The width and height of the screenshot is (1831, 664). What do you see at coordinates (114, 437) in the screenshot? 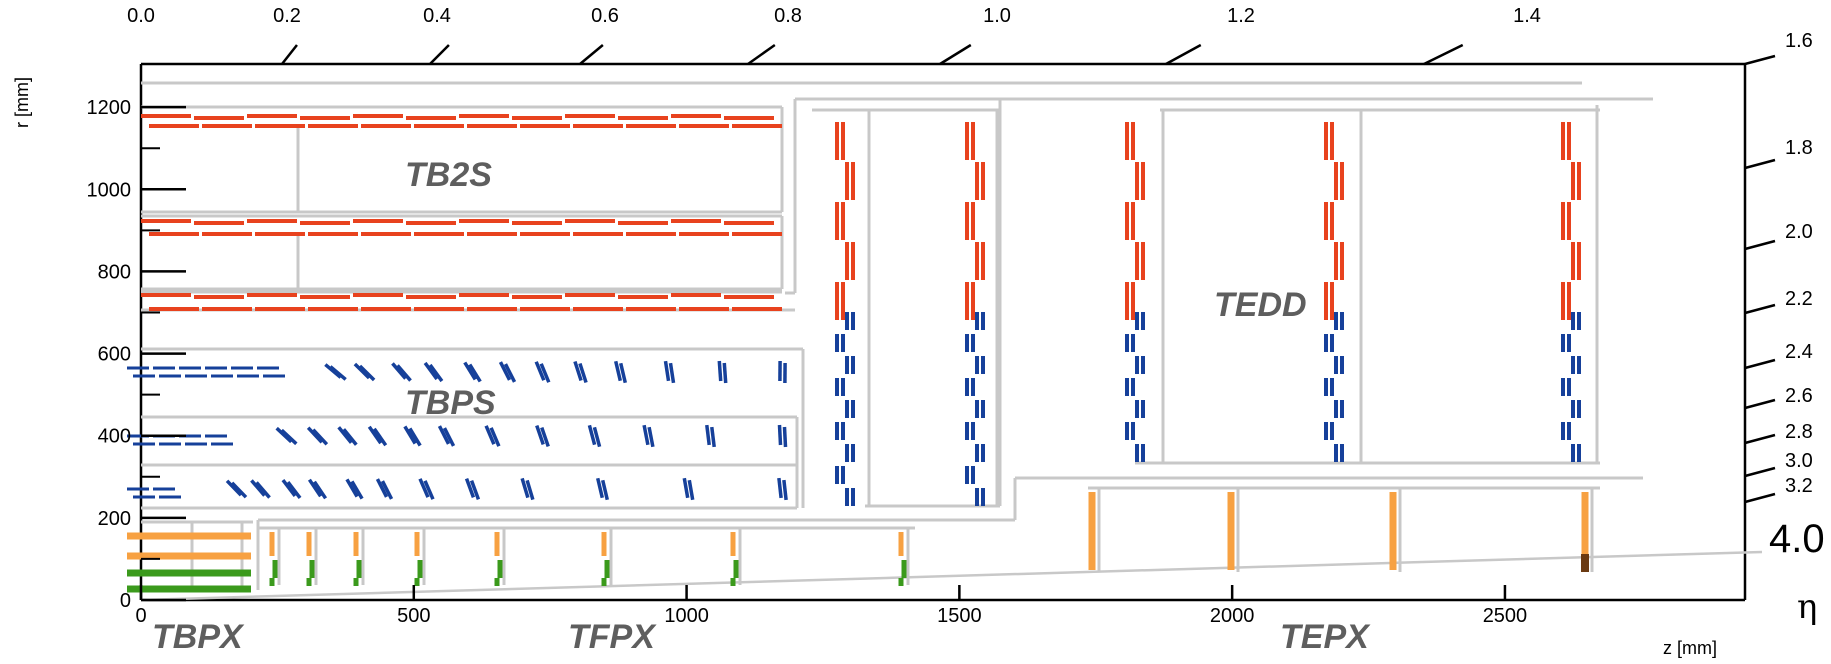
I see `y-tick-label: 400` at bounding box center [114, 437].